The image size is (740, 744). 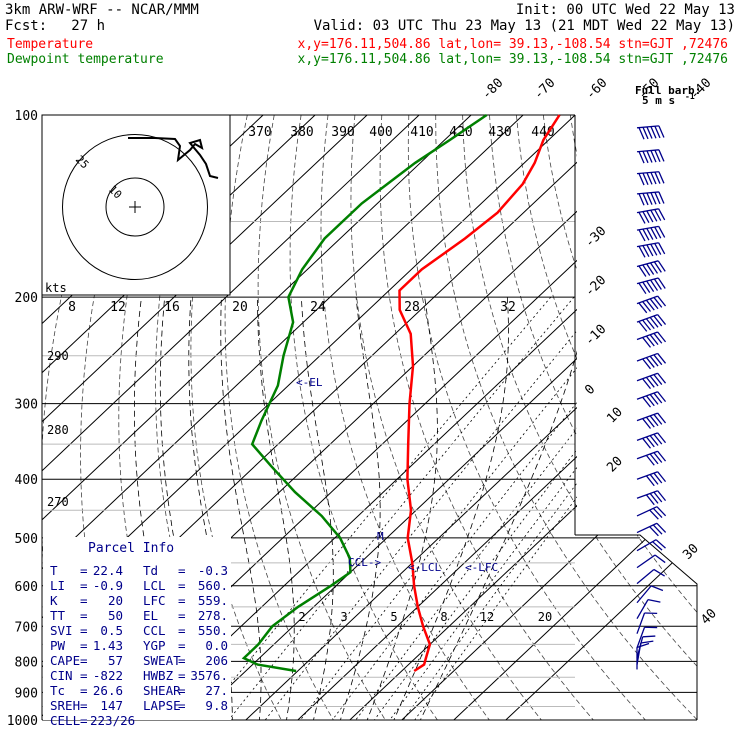 I want to click on mixing-ratio-label: 12, so click(x=118, y=307).